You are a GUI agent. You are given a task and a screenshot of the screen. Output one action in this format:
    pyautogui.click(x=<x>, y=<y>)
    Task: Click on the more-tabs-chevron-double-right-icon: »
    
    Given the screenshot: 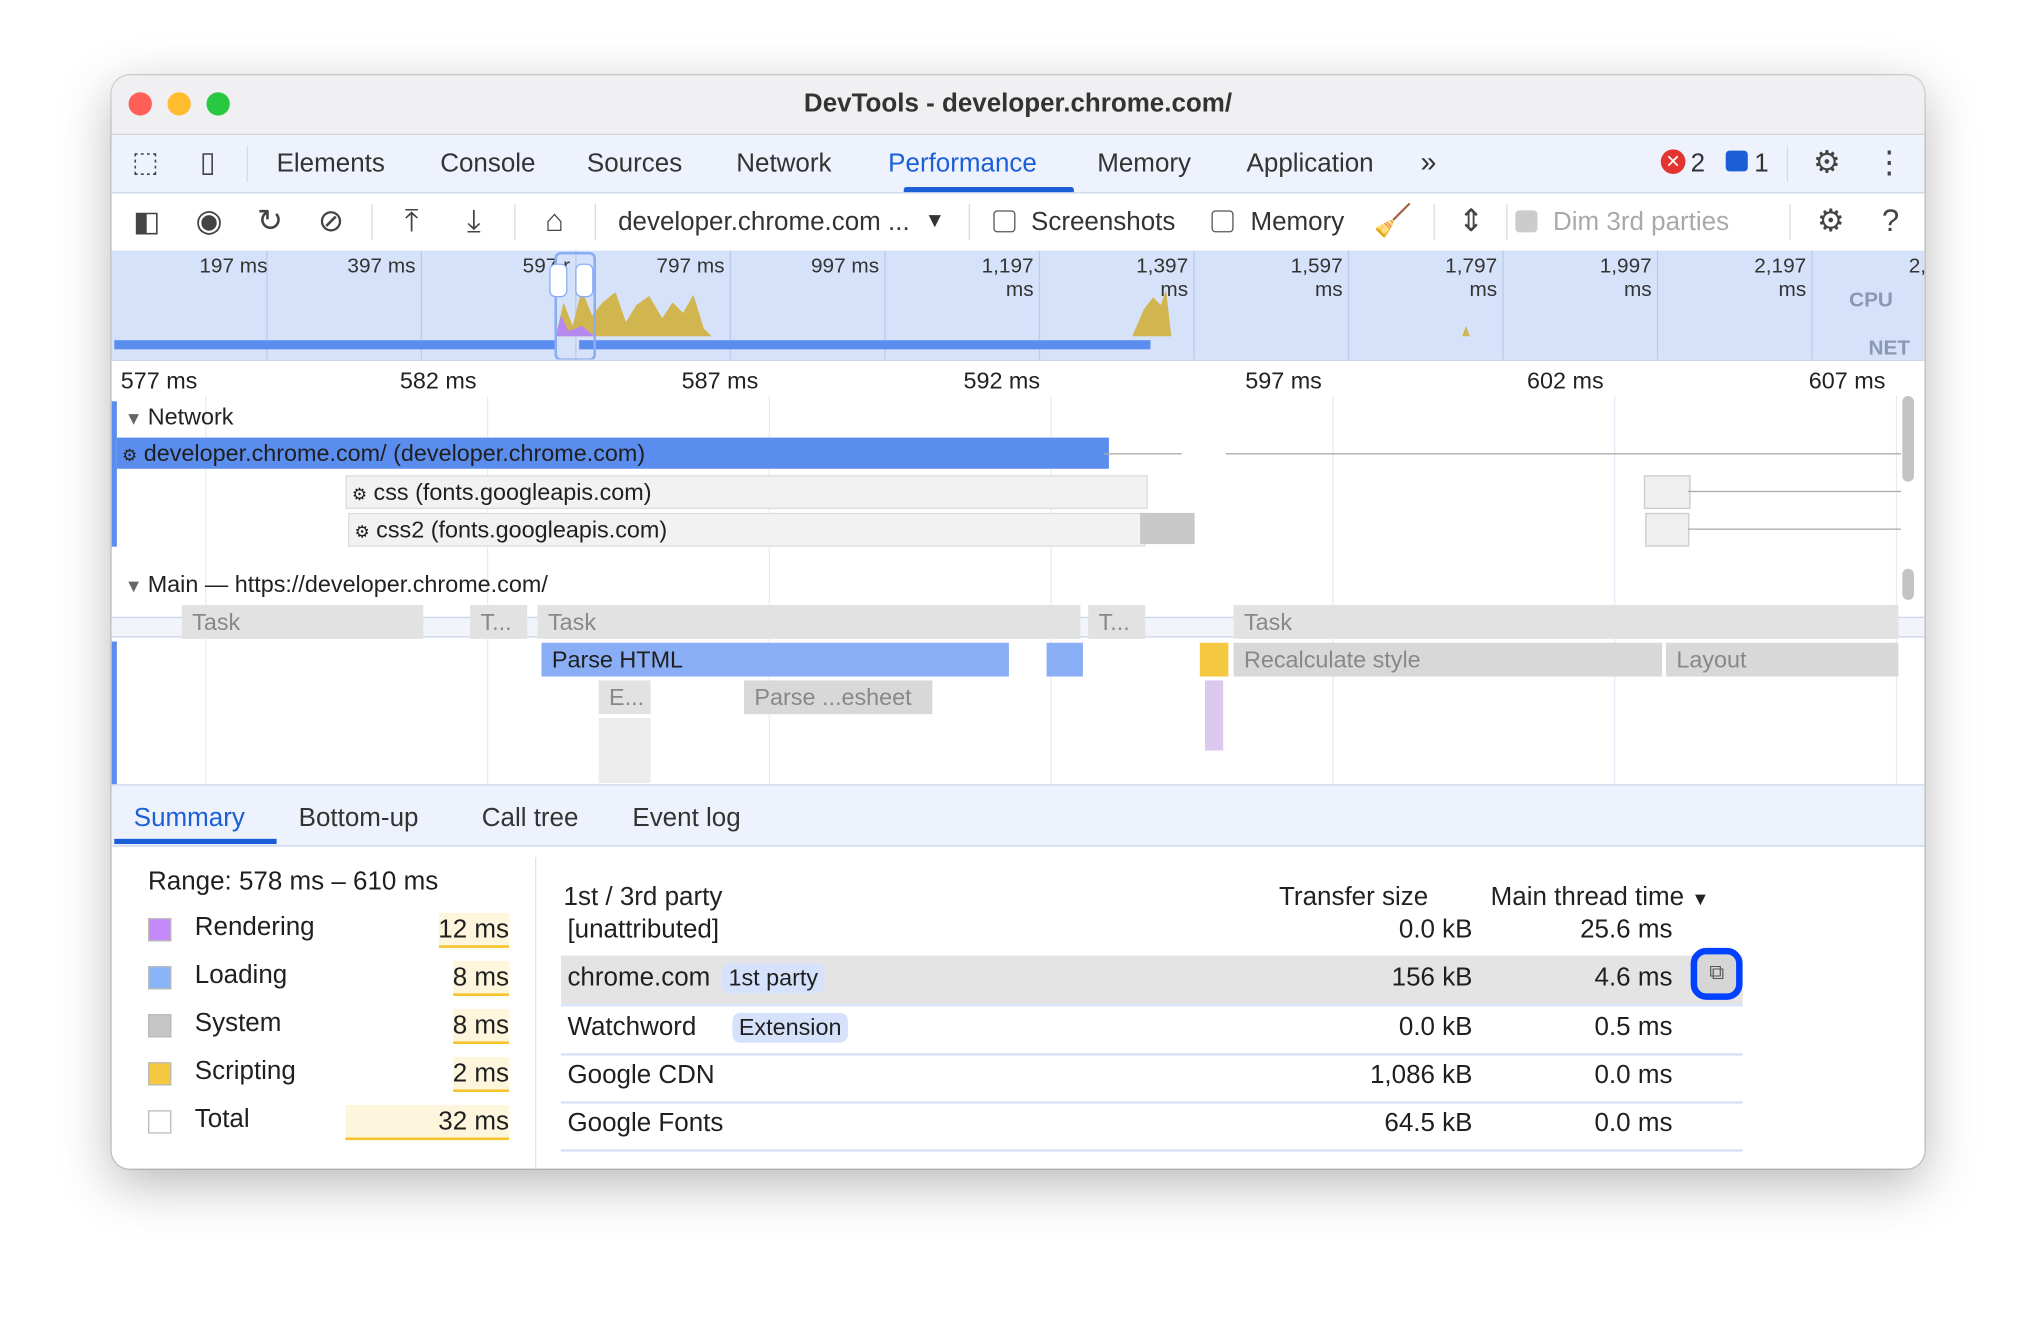 What is the action you would take?
    pyautogui.click(x=1428, y=161)
    